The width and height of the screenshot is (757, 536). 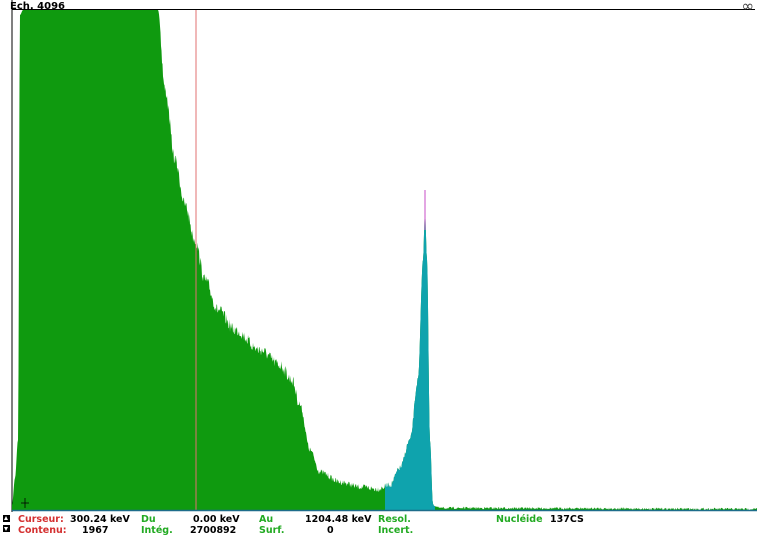 I want to click on surf-label: Surf., so click(x=272, y=530).